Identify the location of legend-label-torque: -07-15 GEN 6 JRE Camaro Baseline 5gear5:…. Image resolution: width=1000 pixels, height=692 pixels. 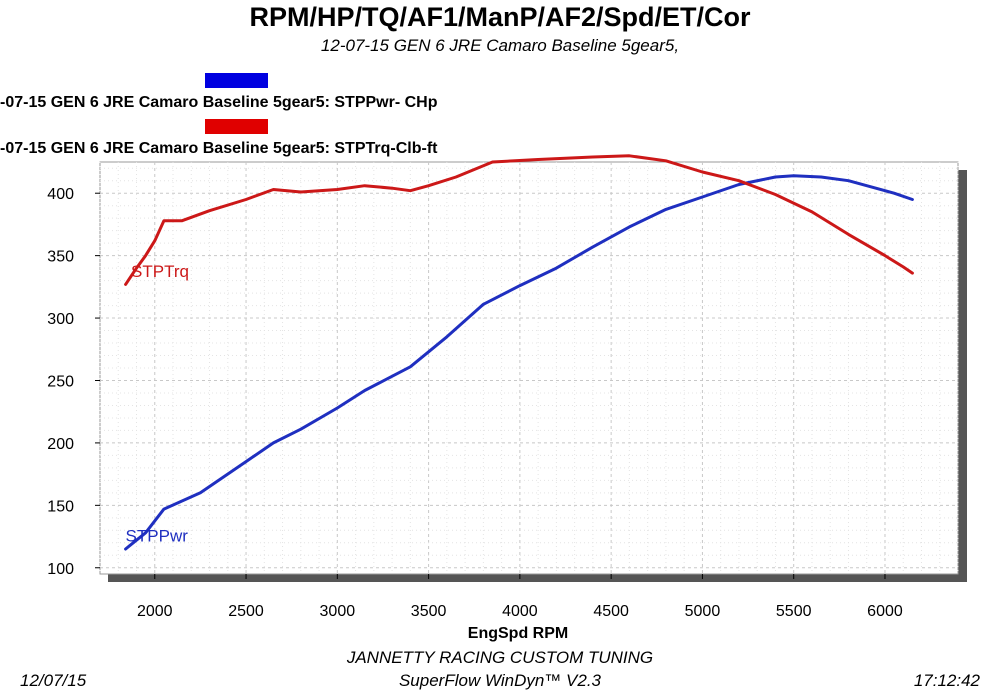
(219, 148).